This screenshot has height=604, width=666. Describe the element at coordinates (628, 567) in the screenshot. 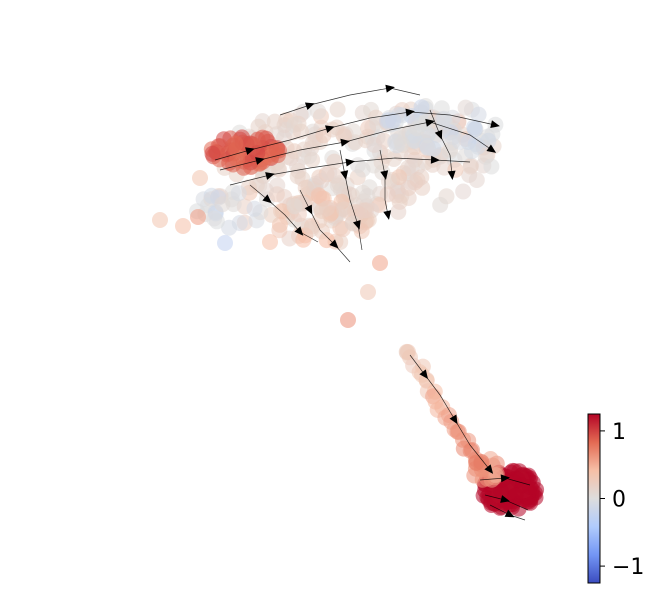

I see `colorbar-tick-label: −1` at that location.